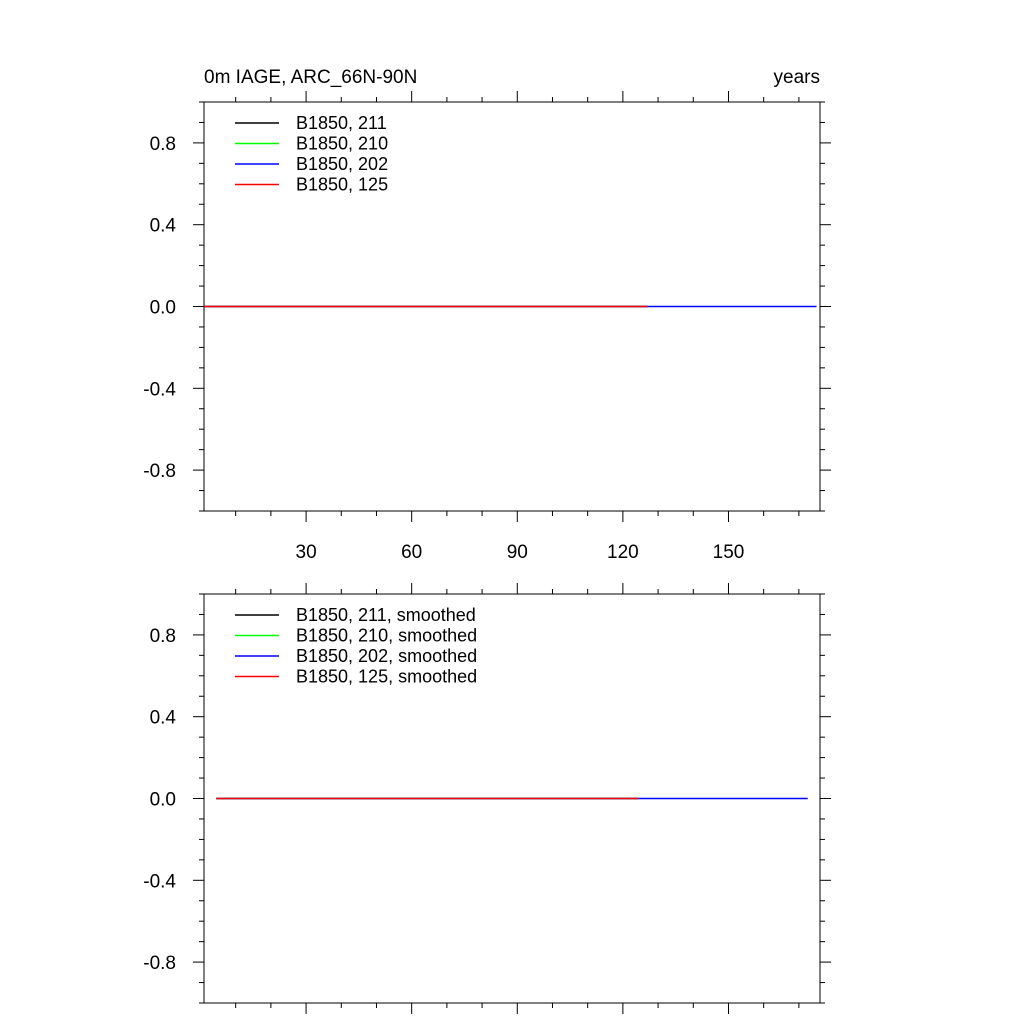 The width and height of the screenshot is (1024, 1024). I want to click on x-tick-label: 150, so click(729, 552).